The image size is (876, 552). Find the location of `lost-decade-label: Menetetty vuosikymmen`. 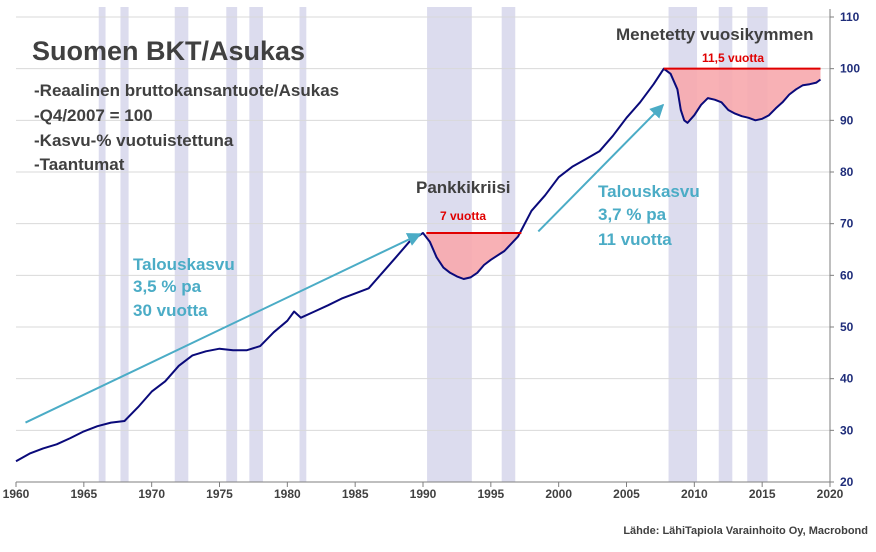

lost-decade-label: Menetetty vuosikymmen is located at coordinates (714, 34).